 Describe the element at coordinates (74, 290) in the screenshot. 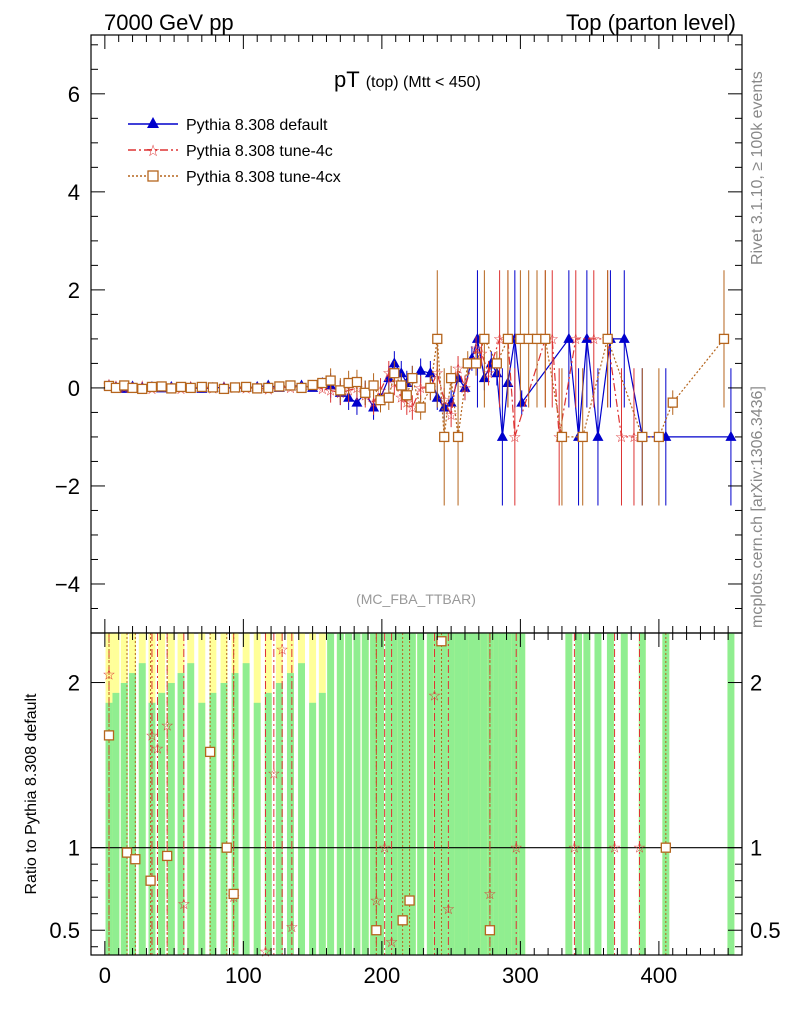

I see `y-tick-label: 2` at that location.